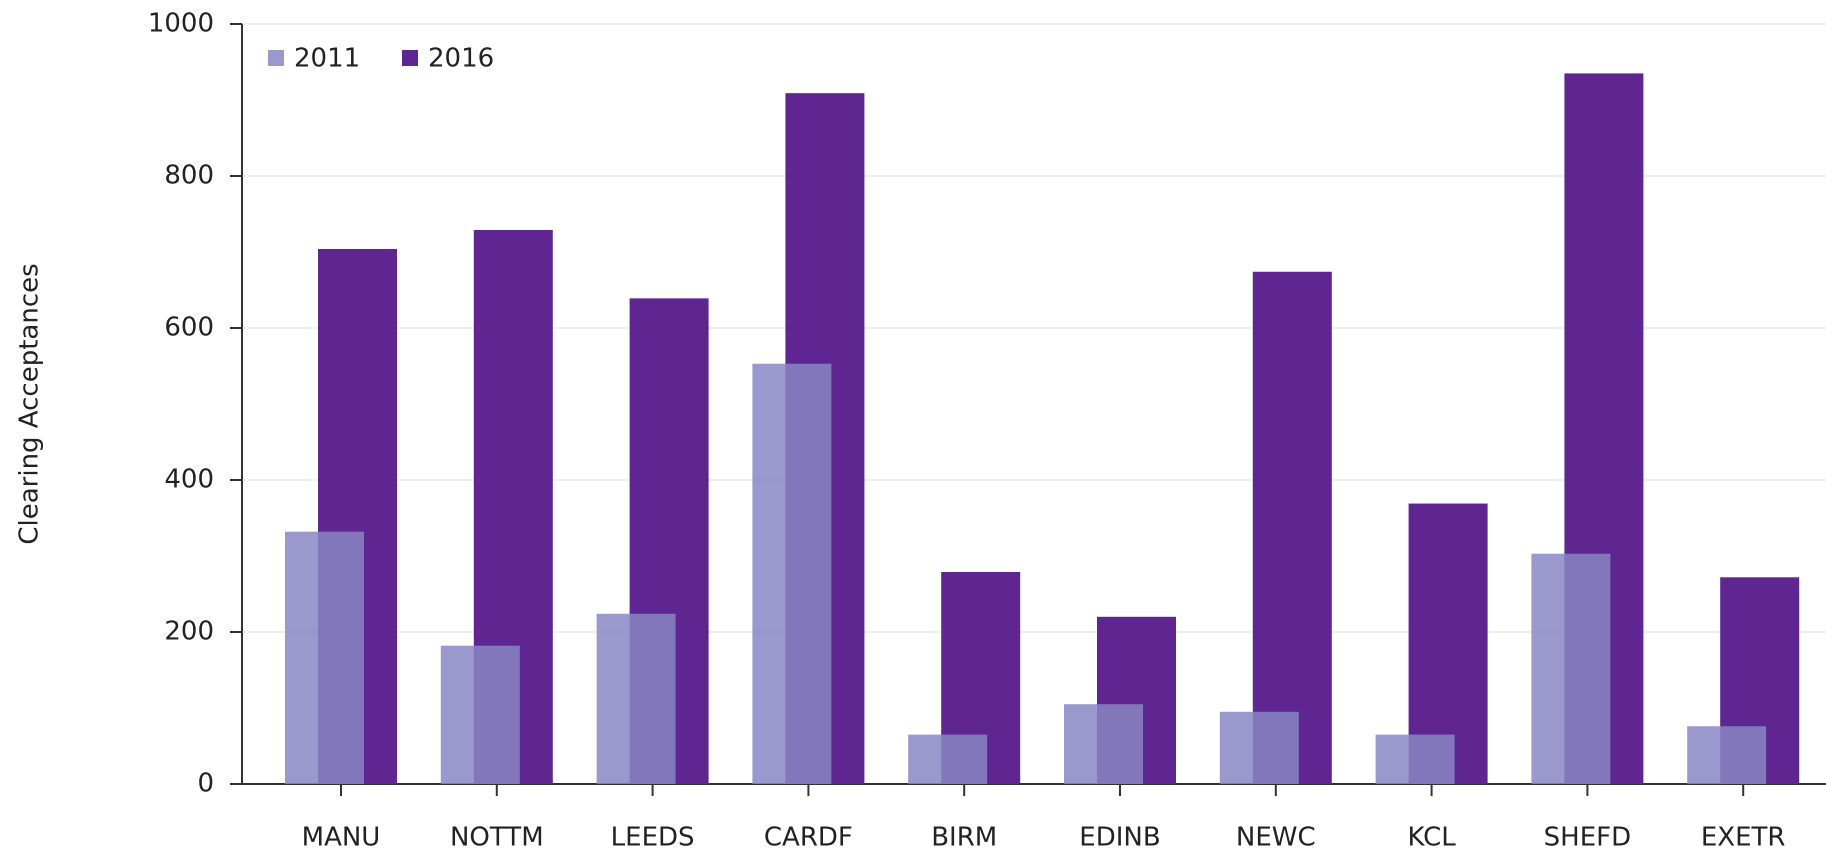 The width and height of the screenshot is (1826, 856). What do you see at coordinates (181, 24) in the screenshot?
I see `y-tick-label: 1000` at bounding box center [181, 24].